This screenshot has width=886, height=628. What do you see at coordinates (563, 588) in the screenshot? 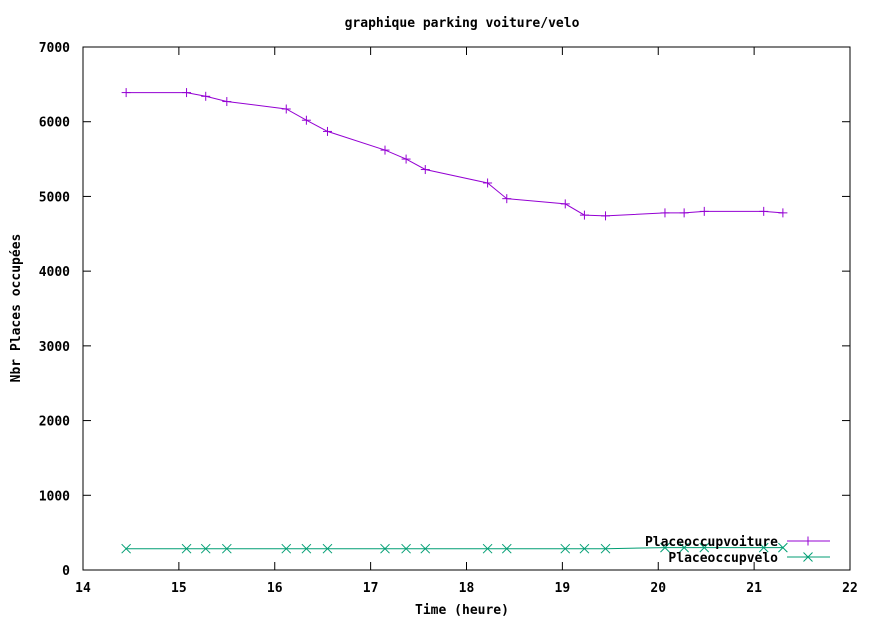
I see `x-tick-label: 19` at bounding box center [563, 588].